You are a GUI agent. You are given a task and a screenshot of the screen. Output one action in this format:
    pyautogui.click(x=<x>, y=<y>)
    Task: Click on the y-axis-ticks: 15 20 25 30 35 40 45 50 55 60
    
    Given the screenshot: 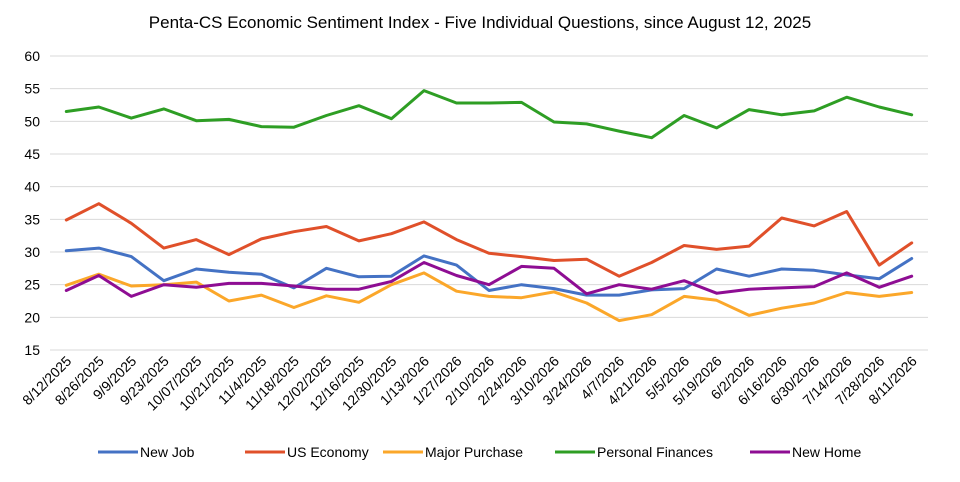 What is the action you would take?
    pyautogui.click(x=32, y=203)
    